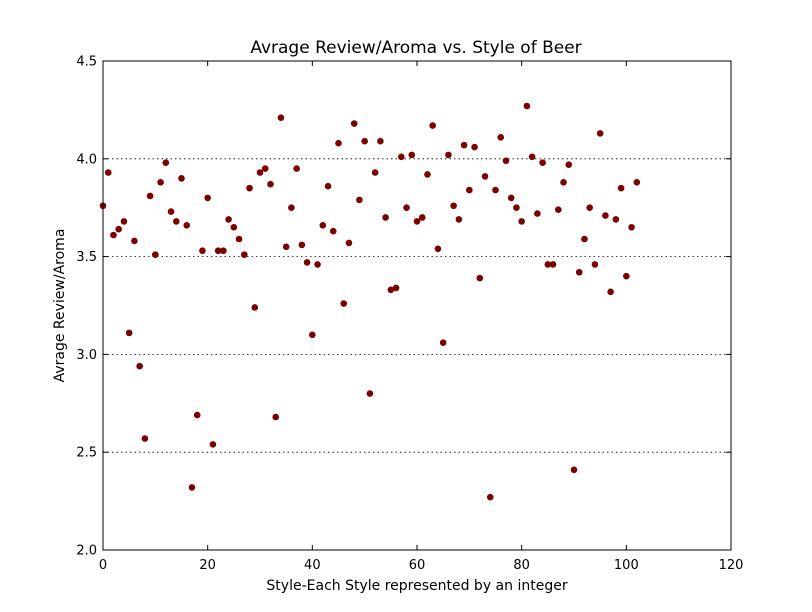  Describe the element at coordinates (86, 257) in the screenshot. I see `y-tick-label: 3.5` at that location.